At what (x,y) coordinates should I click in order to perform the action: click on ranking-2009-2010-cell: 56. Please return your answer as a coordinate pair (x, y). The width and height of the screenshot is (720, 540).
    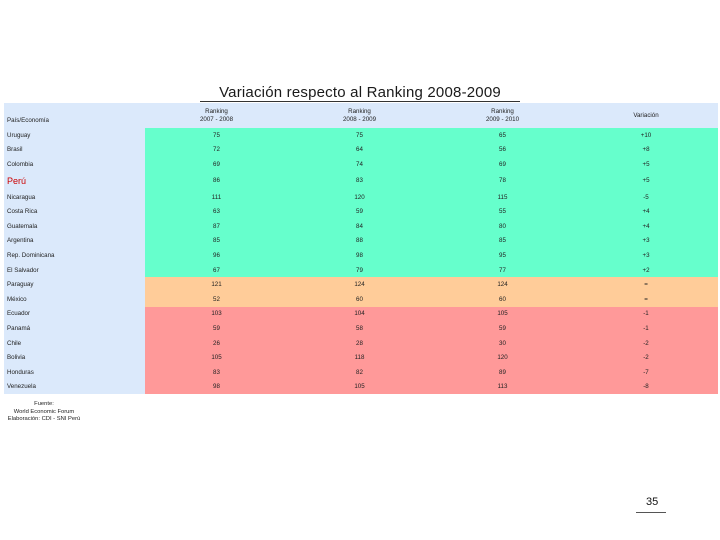
    Looking at the image, I should click on (502, 150).